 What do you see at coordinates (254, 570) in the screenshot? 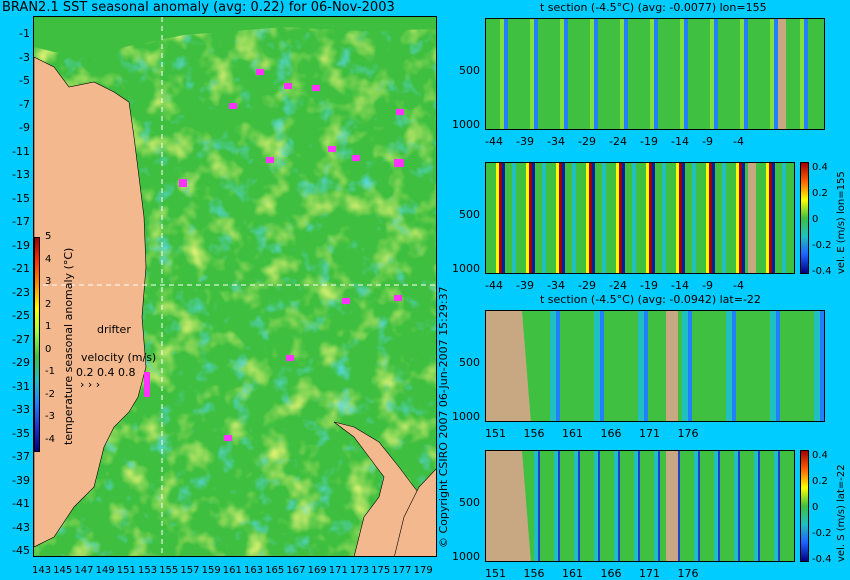
I see `longitude-tick-label: 163` at bounding box center [254, 570].